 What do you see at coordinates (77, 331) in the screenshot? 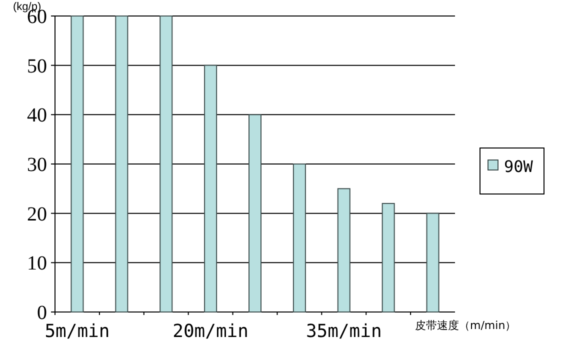
I see `x-tick-label: 5m/min` at bounding box center [77, 331].